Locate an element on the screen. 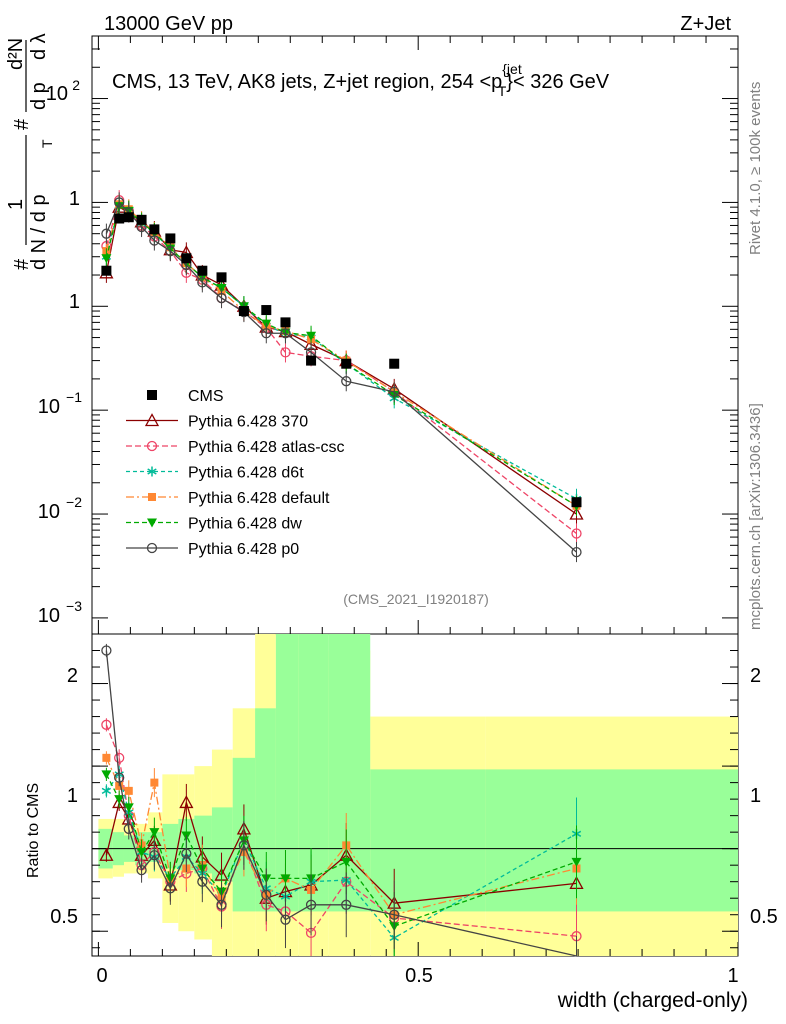 The width and height of the screenshot is (786, 1024). title-sup: {jet is located at coordinates (512, 69).